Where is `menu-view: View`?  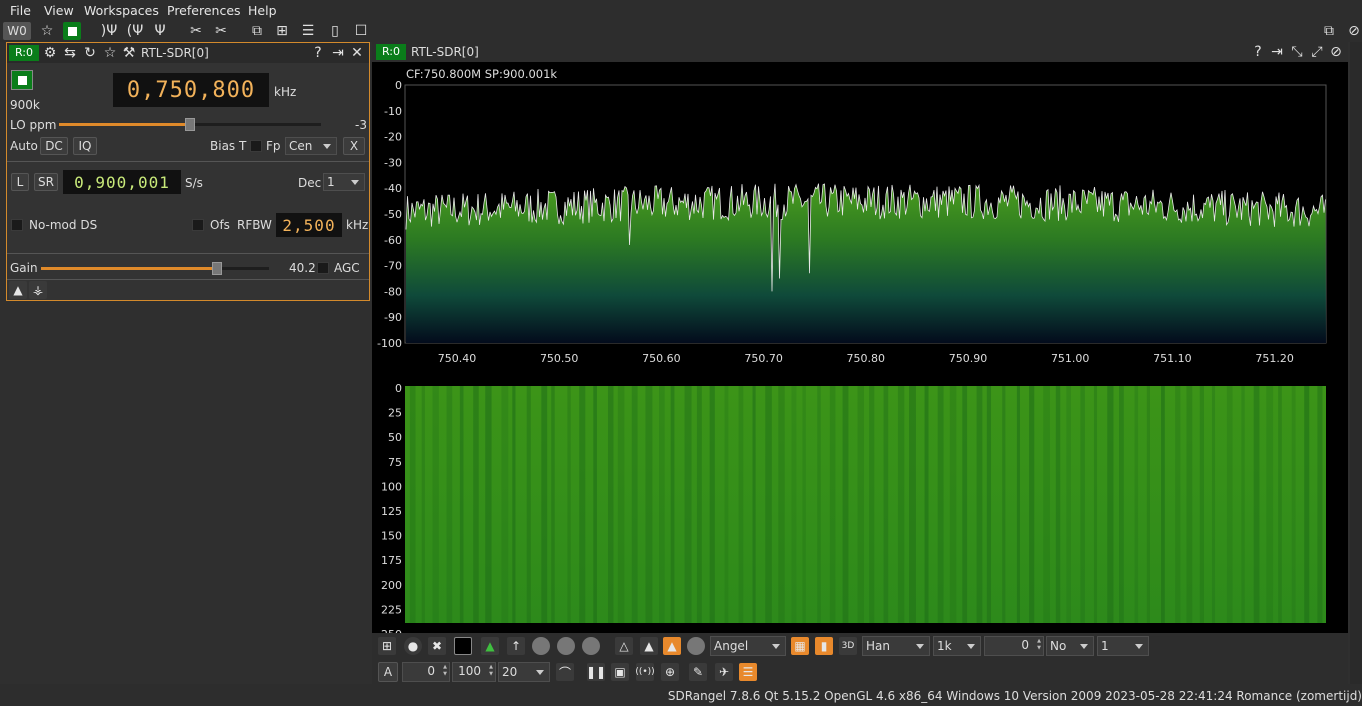 menu-view: View is located at coordinates (59, 10).